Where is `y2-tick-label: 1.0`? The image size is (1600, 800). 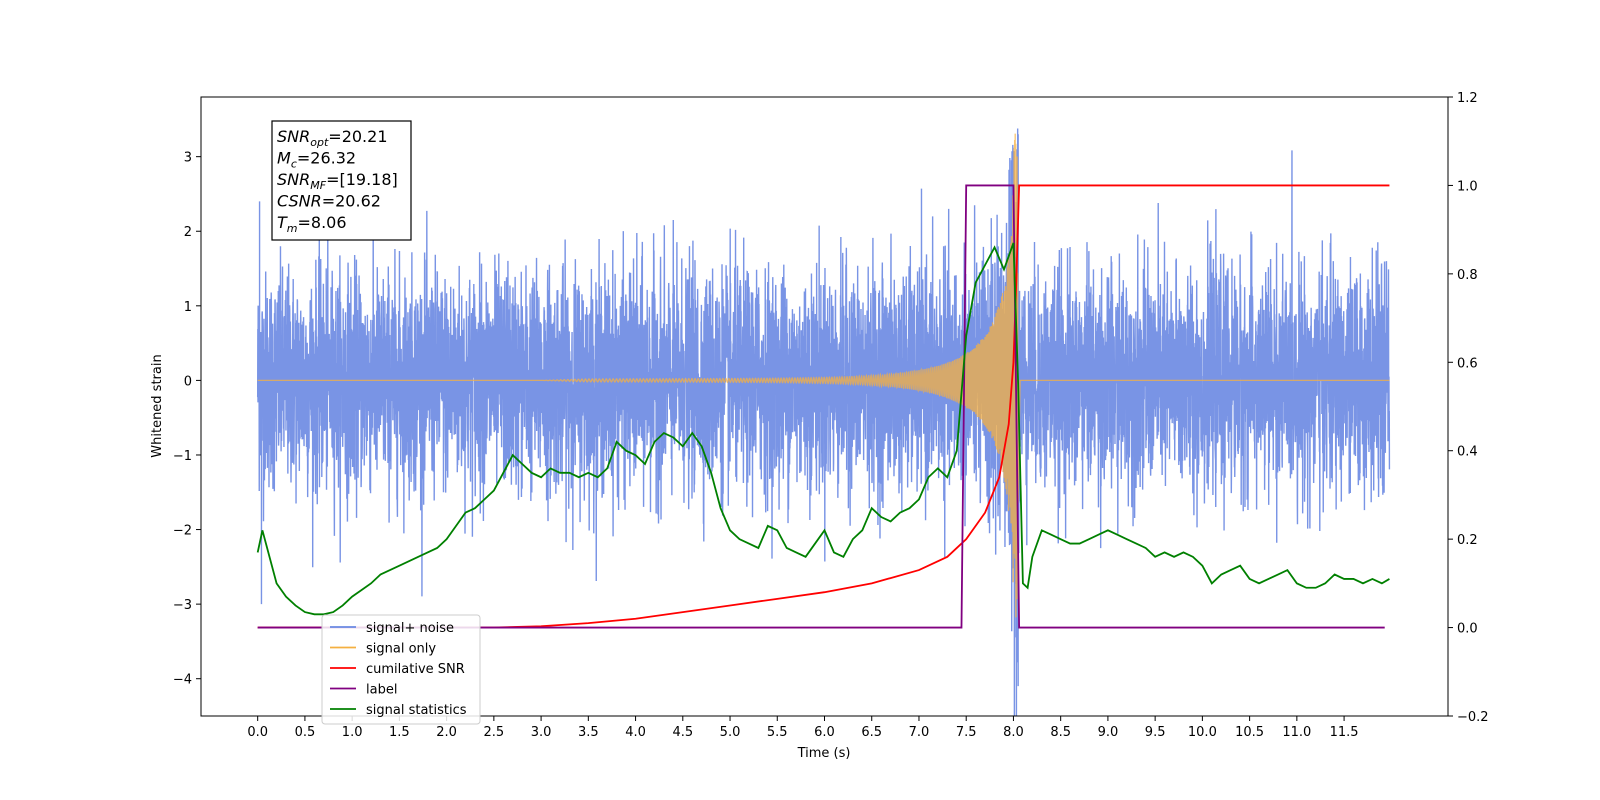 y2-tick-label: 1.0 is located at coordinates (1467, 186).